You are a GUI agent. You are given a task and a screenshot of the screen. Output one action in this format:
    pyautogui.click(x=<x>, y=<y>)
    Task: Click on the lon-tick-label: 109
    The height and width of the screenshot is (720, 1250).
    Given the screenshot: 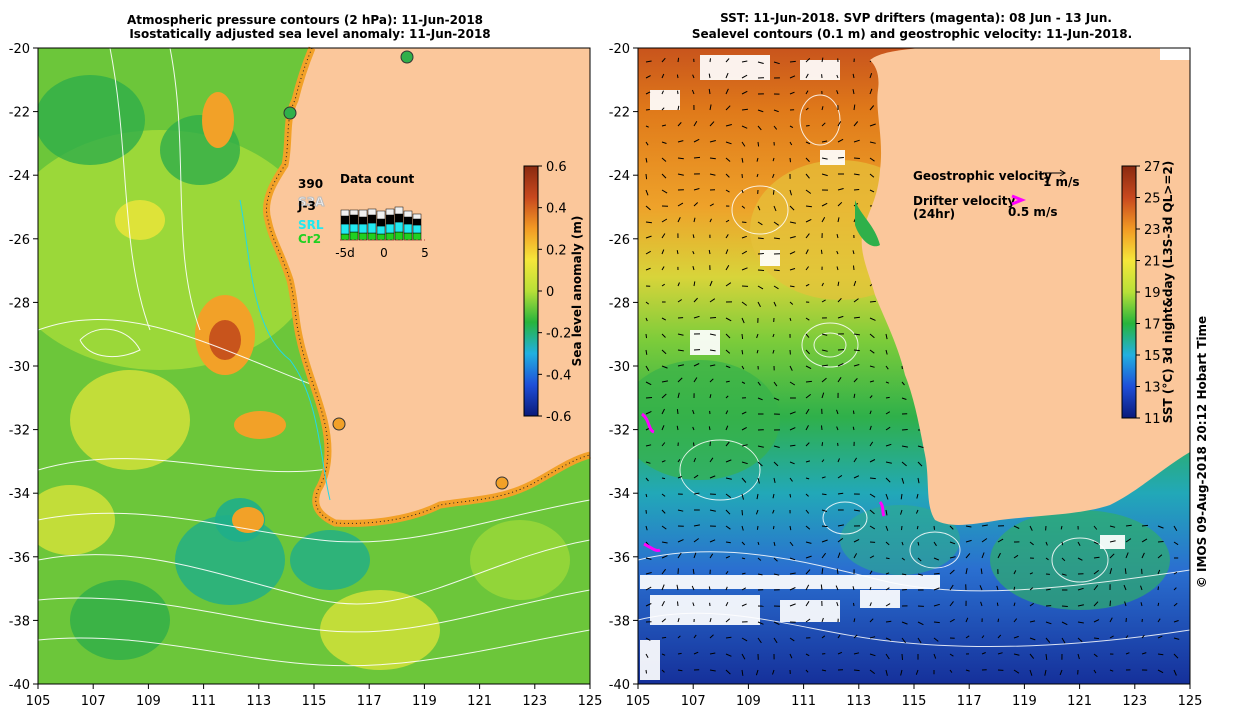 What is the action you would take?
    pyautogui.click(x=748, y=701)
    